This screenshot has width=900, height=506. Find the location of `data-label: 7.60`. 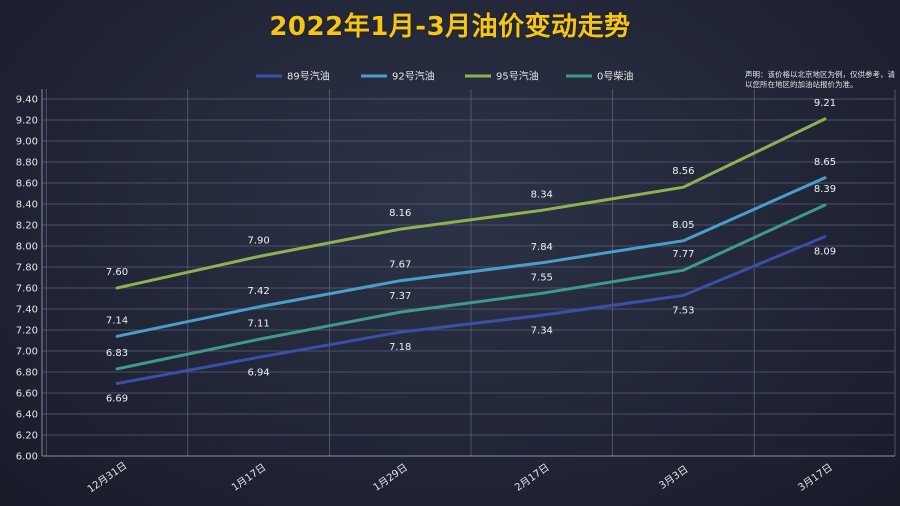

data-label: 7.60 is located at coordinates (117, 272).